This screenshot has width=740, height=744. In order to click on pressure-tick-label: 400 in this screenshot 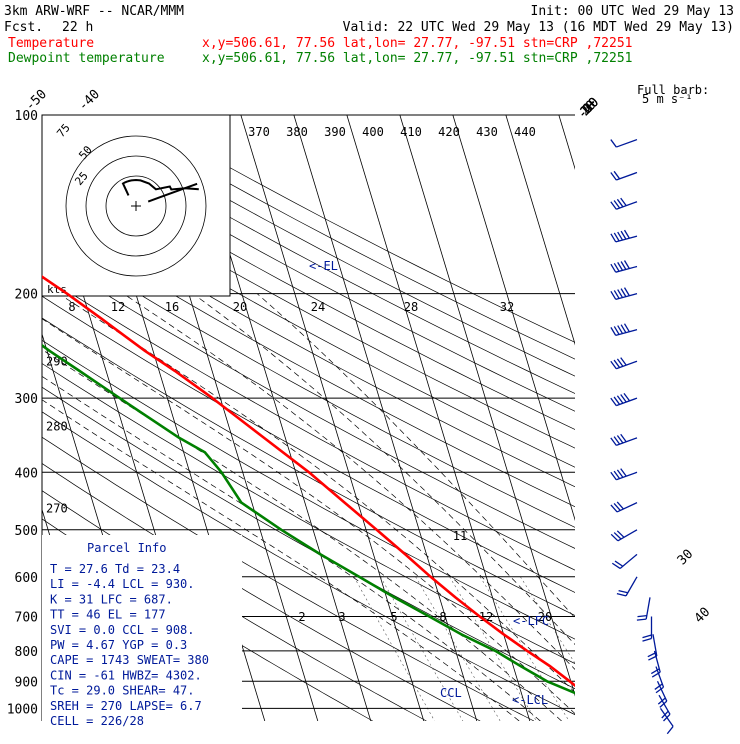, I will do `click(26, 473)`.